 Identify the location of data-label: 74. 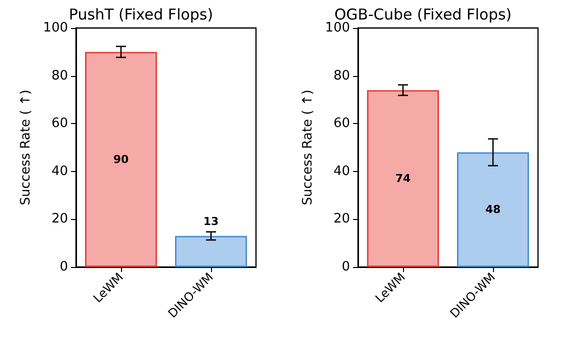
(403, 179).